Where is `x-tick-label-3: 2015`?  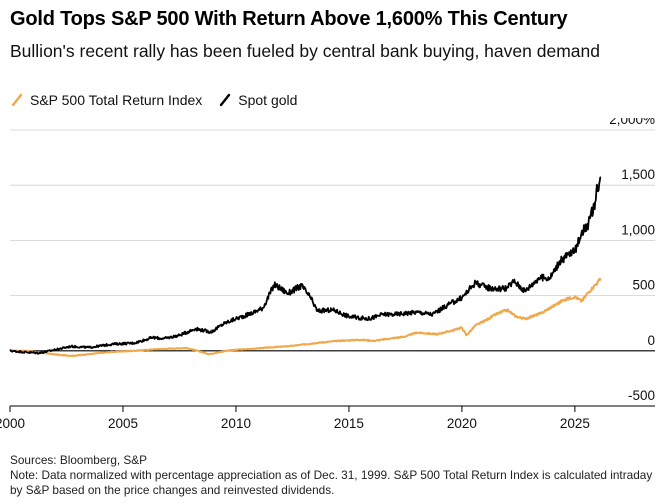 x-tick-label-3: 2015 is located at coordinates (349, 423).